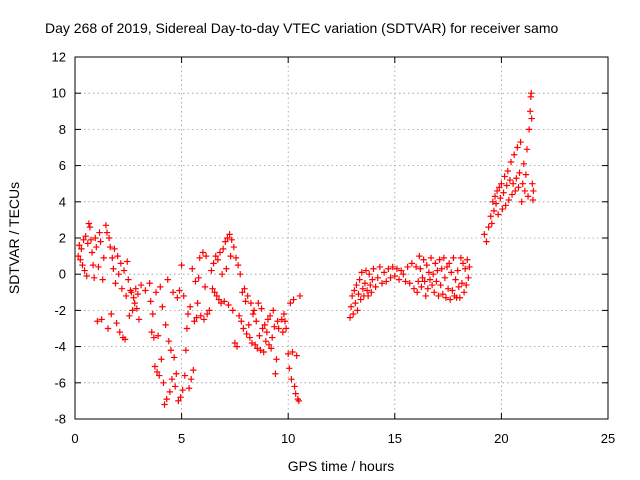 This screenshot has width=640, height=480. Describe the element at coordinates (59, 57) in the screenshot. I see `y-tick-label: 12` at that location.